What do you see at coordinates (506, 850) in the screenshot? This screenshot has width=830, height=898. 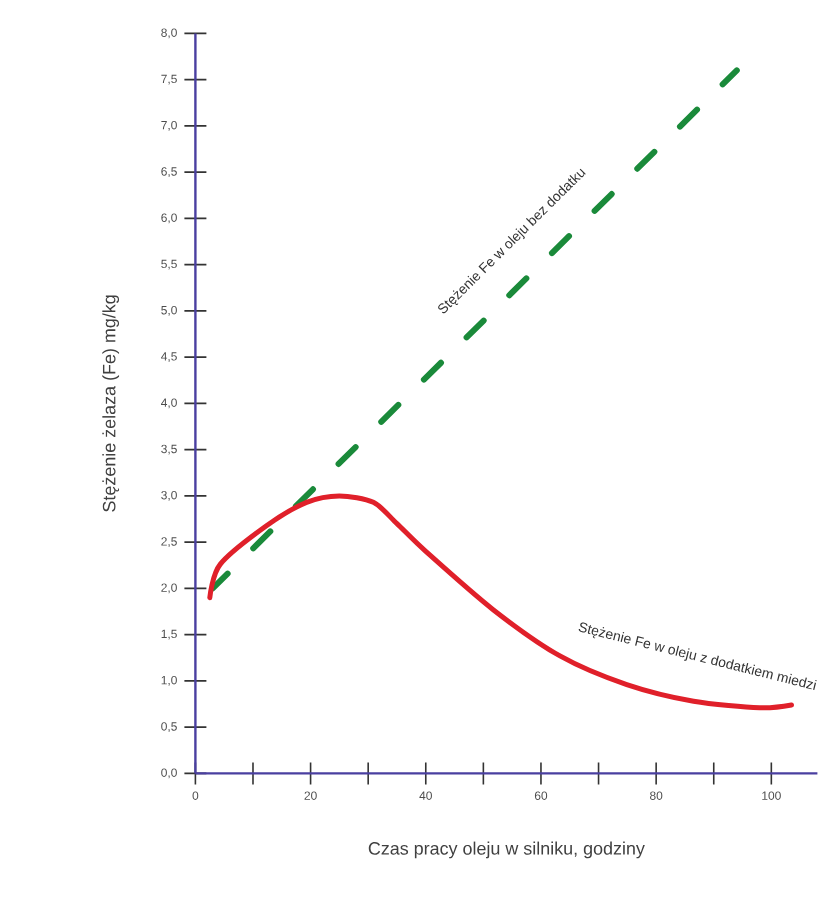 I see `x-axis-title: Czas pracy oleju w silniku, godziny` at bounding box center [506, 850].